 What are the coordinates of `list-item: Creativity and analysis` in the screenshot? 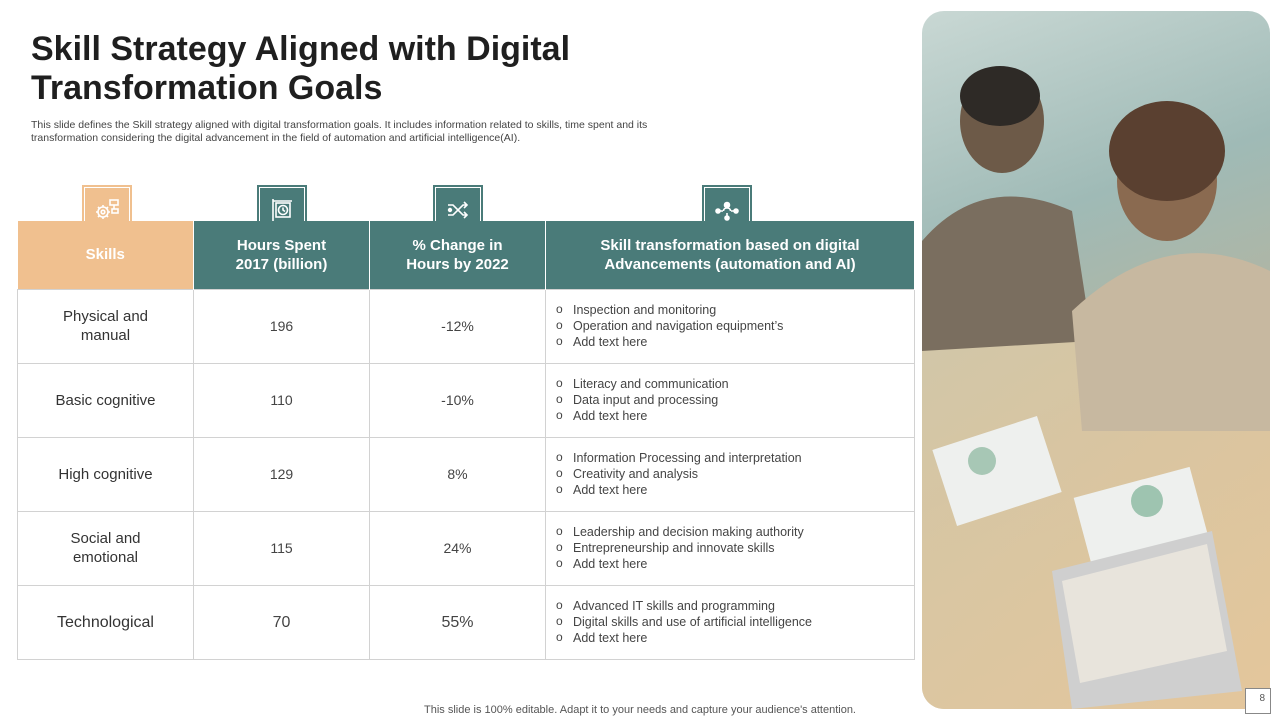 It's located at (735, 473).